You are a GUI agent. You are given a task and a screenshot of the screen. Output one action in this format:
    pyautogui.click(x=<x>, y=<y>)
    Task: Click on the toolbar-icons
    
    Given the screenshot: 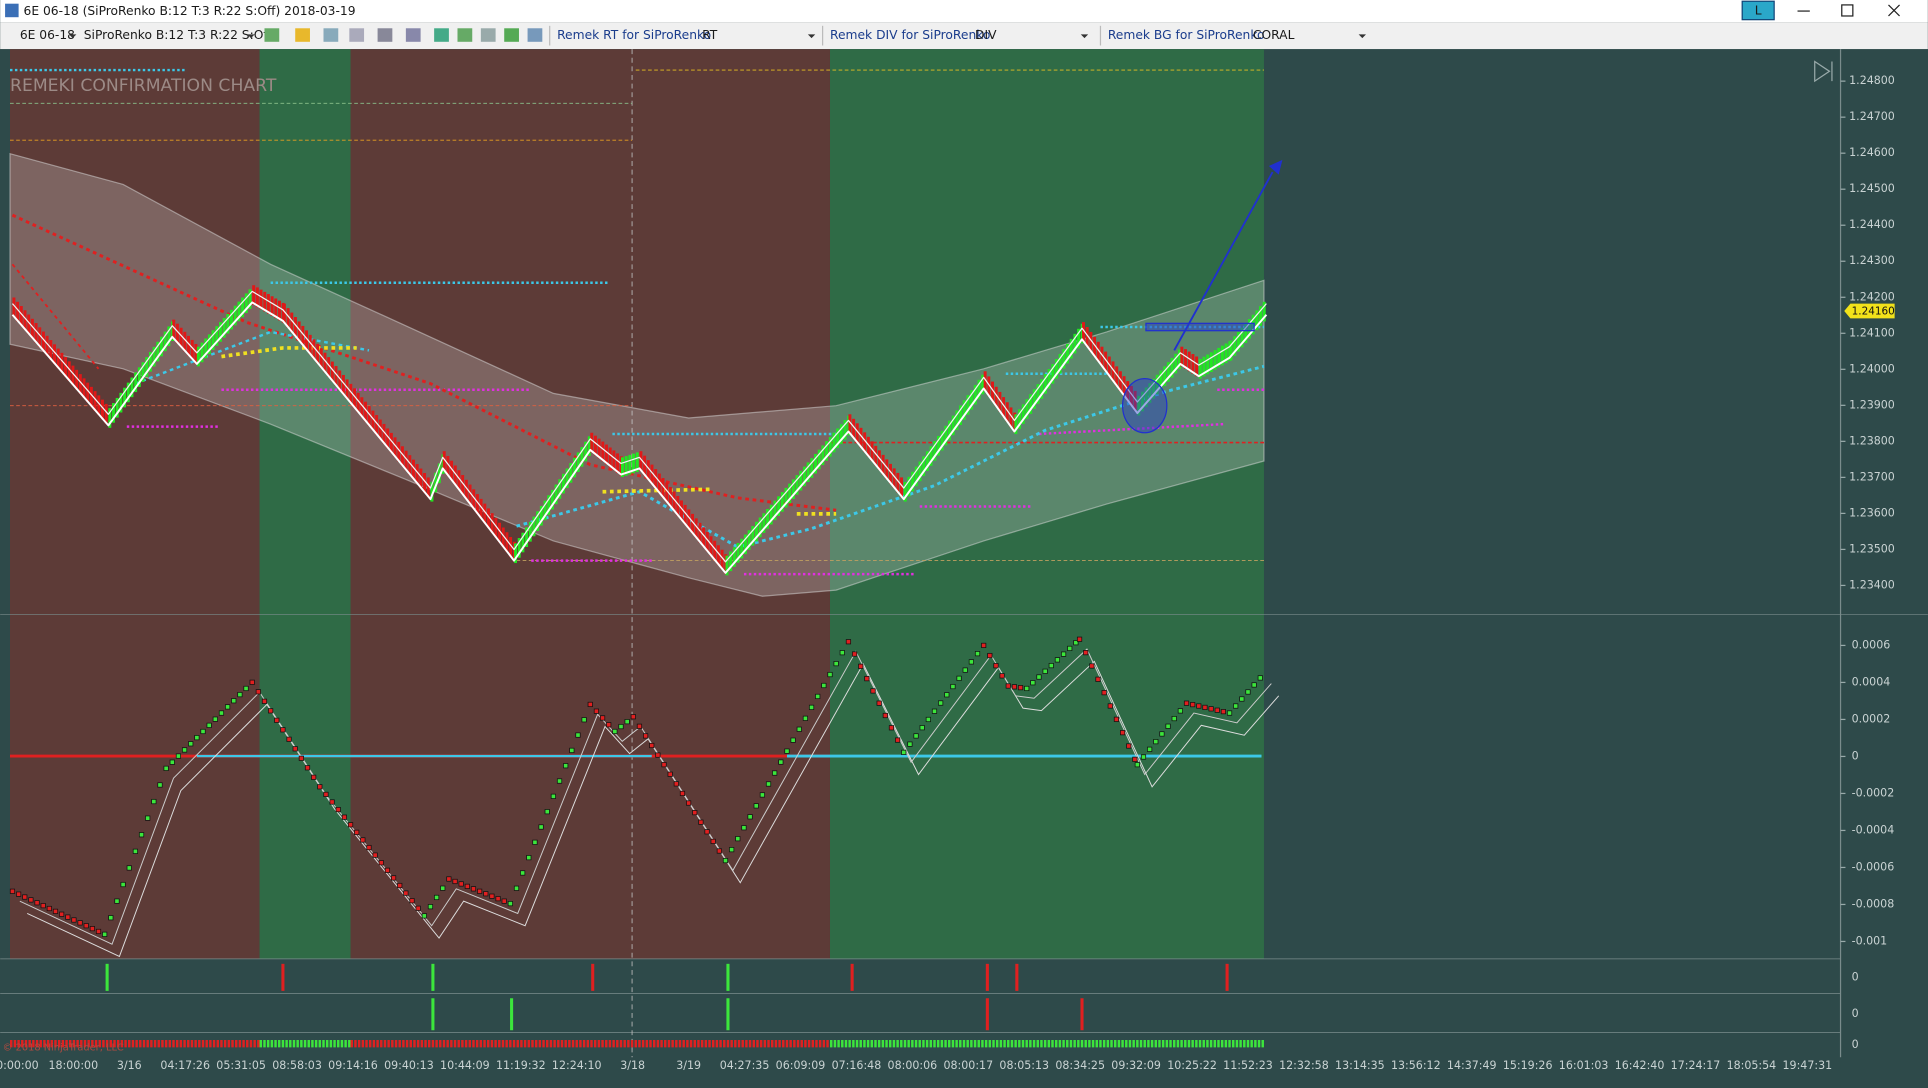 What is the action you would take?
    pyautogui.click(x=403, y=35)
    